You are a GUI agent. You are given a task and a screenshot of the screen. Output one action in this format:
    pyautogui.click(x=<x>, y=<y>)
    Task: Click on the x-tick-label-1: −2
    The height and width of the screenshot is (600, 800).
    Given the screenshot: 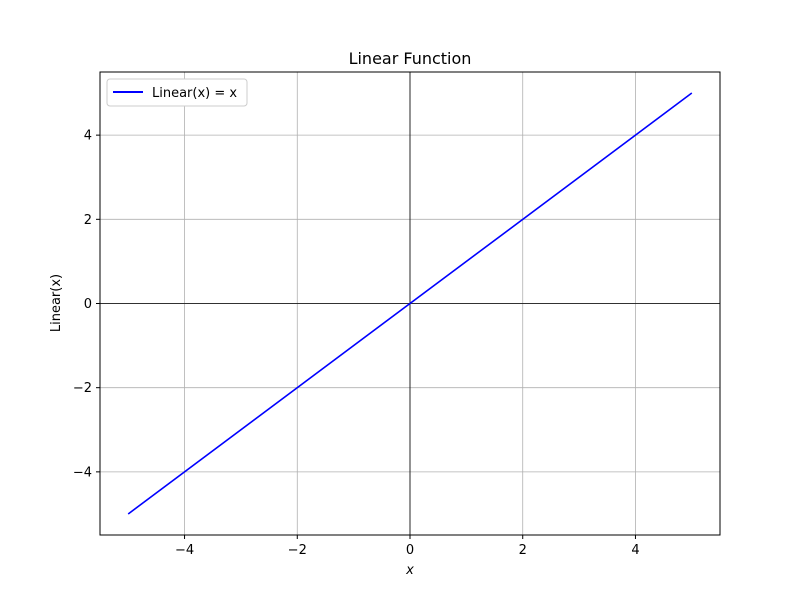 What is the action you would take?
    pyautogui.click(x=297, y=550)
    